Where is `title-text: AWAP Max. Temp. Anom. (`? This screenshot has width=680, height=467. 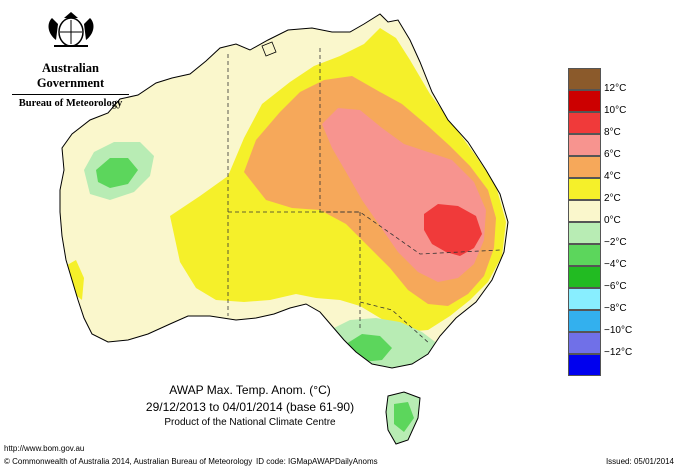
title-text: AWAP Max. Temp. Anom. ( is located at coordinates (241, 390).